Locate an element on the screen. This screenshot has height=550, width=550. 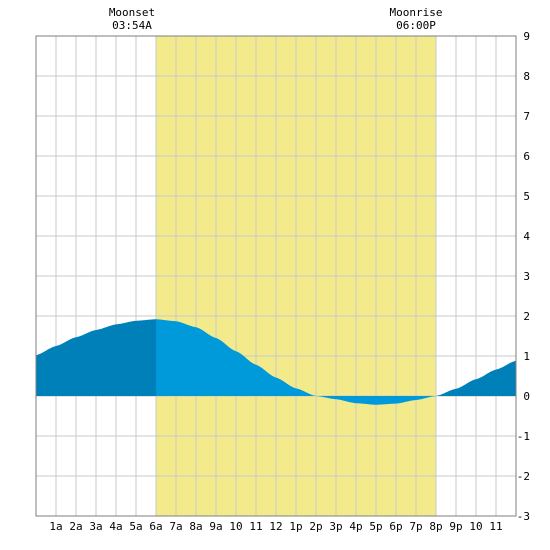
tide-area-layer is located at coordinates (276, 362).